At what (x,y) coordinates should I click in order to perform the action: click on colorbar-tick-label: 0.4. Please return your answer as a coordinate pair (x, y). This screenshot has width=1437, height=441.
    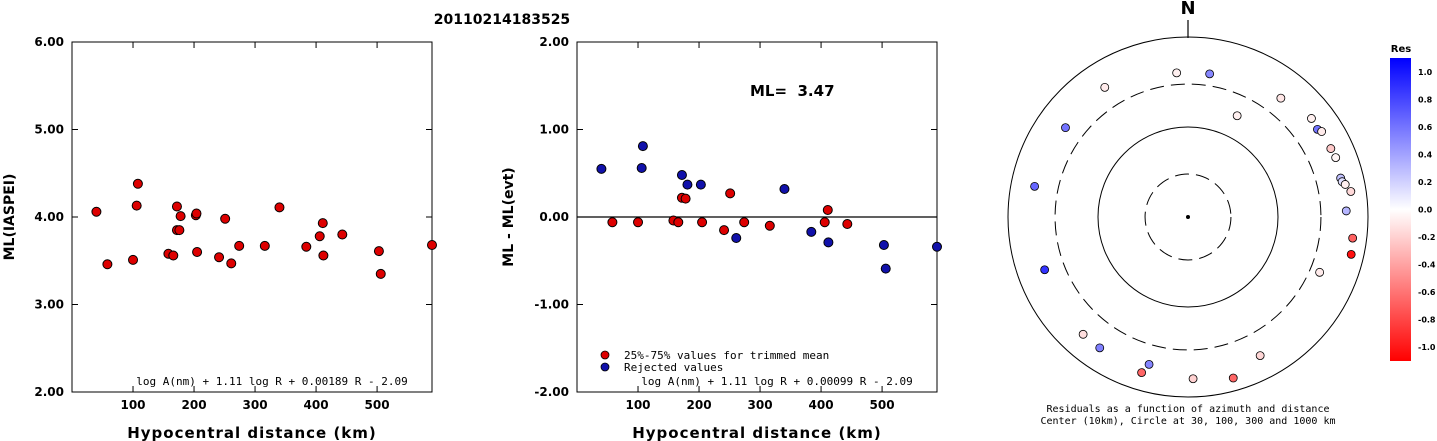
    Looking at the image, I should click on (1425, 154).